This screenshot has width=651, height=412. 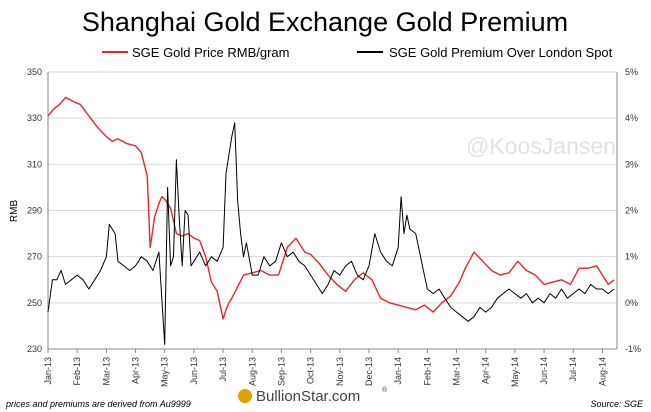 I want to click on x-tick-label: Mar-13, so click(x=106, y=371).